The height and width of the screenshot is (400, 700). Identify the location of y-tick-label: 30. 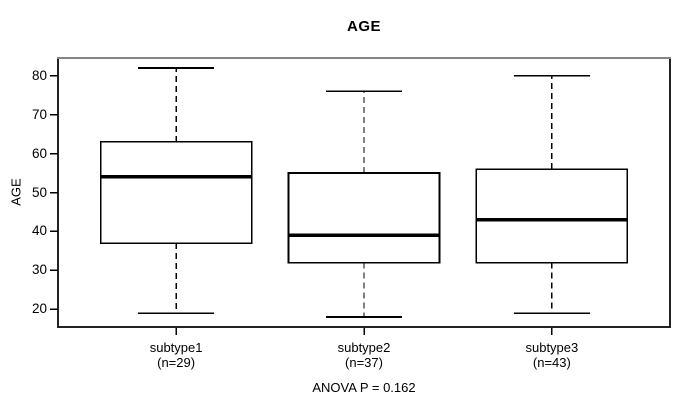
(39, 270).